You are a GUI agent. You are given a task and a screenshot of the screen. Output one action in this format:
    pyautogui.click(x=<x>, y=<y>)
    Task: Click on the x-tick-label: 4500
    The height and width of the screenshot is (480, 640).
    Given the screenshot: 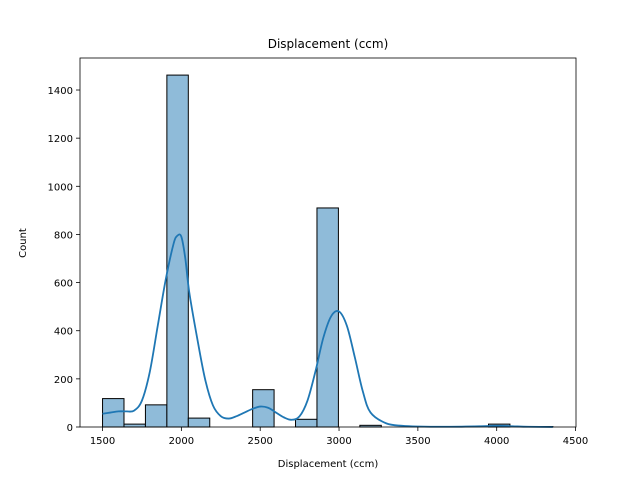 What is the action you would take?
    pyautogui.click(x=575, y=441)
    